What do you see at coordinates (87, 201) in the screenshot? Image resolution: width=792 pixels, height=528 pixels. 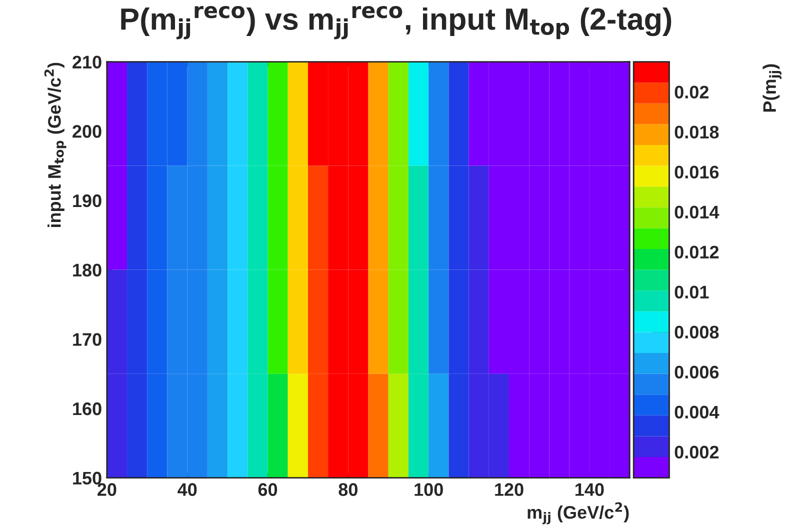 I see `y-tick-label: 190` at bounding box center [87, 201].